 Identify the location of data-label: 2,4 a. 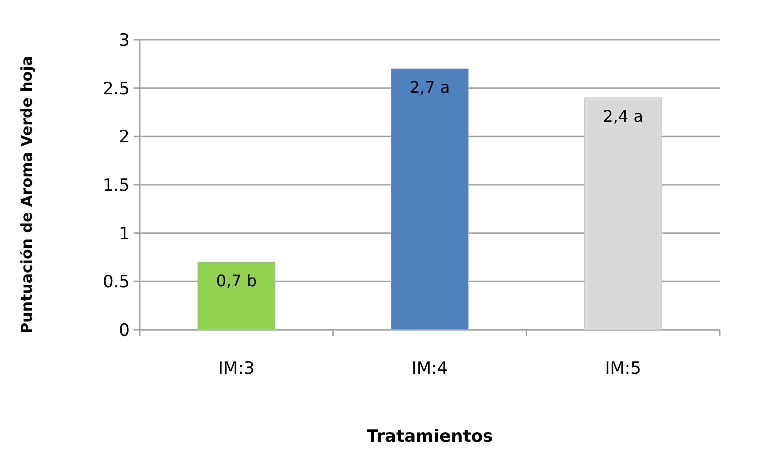
(623, 116).